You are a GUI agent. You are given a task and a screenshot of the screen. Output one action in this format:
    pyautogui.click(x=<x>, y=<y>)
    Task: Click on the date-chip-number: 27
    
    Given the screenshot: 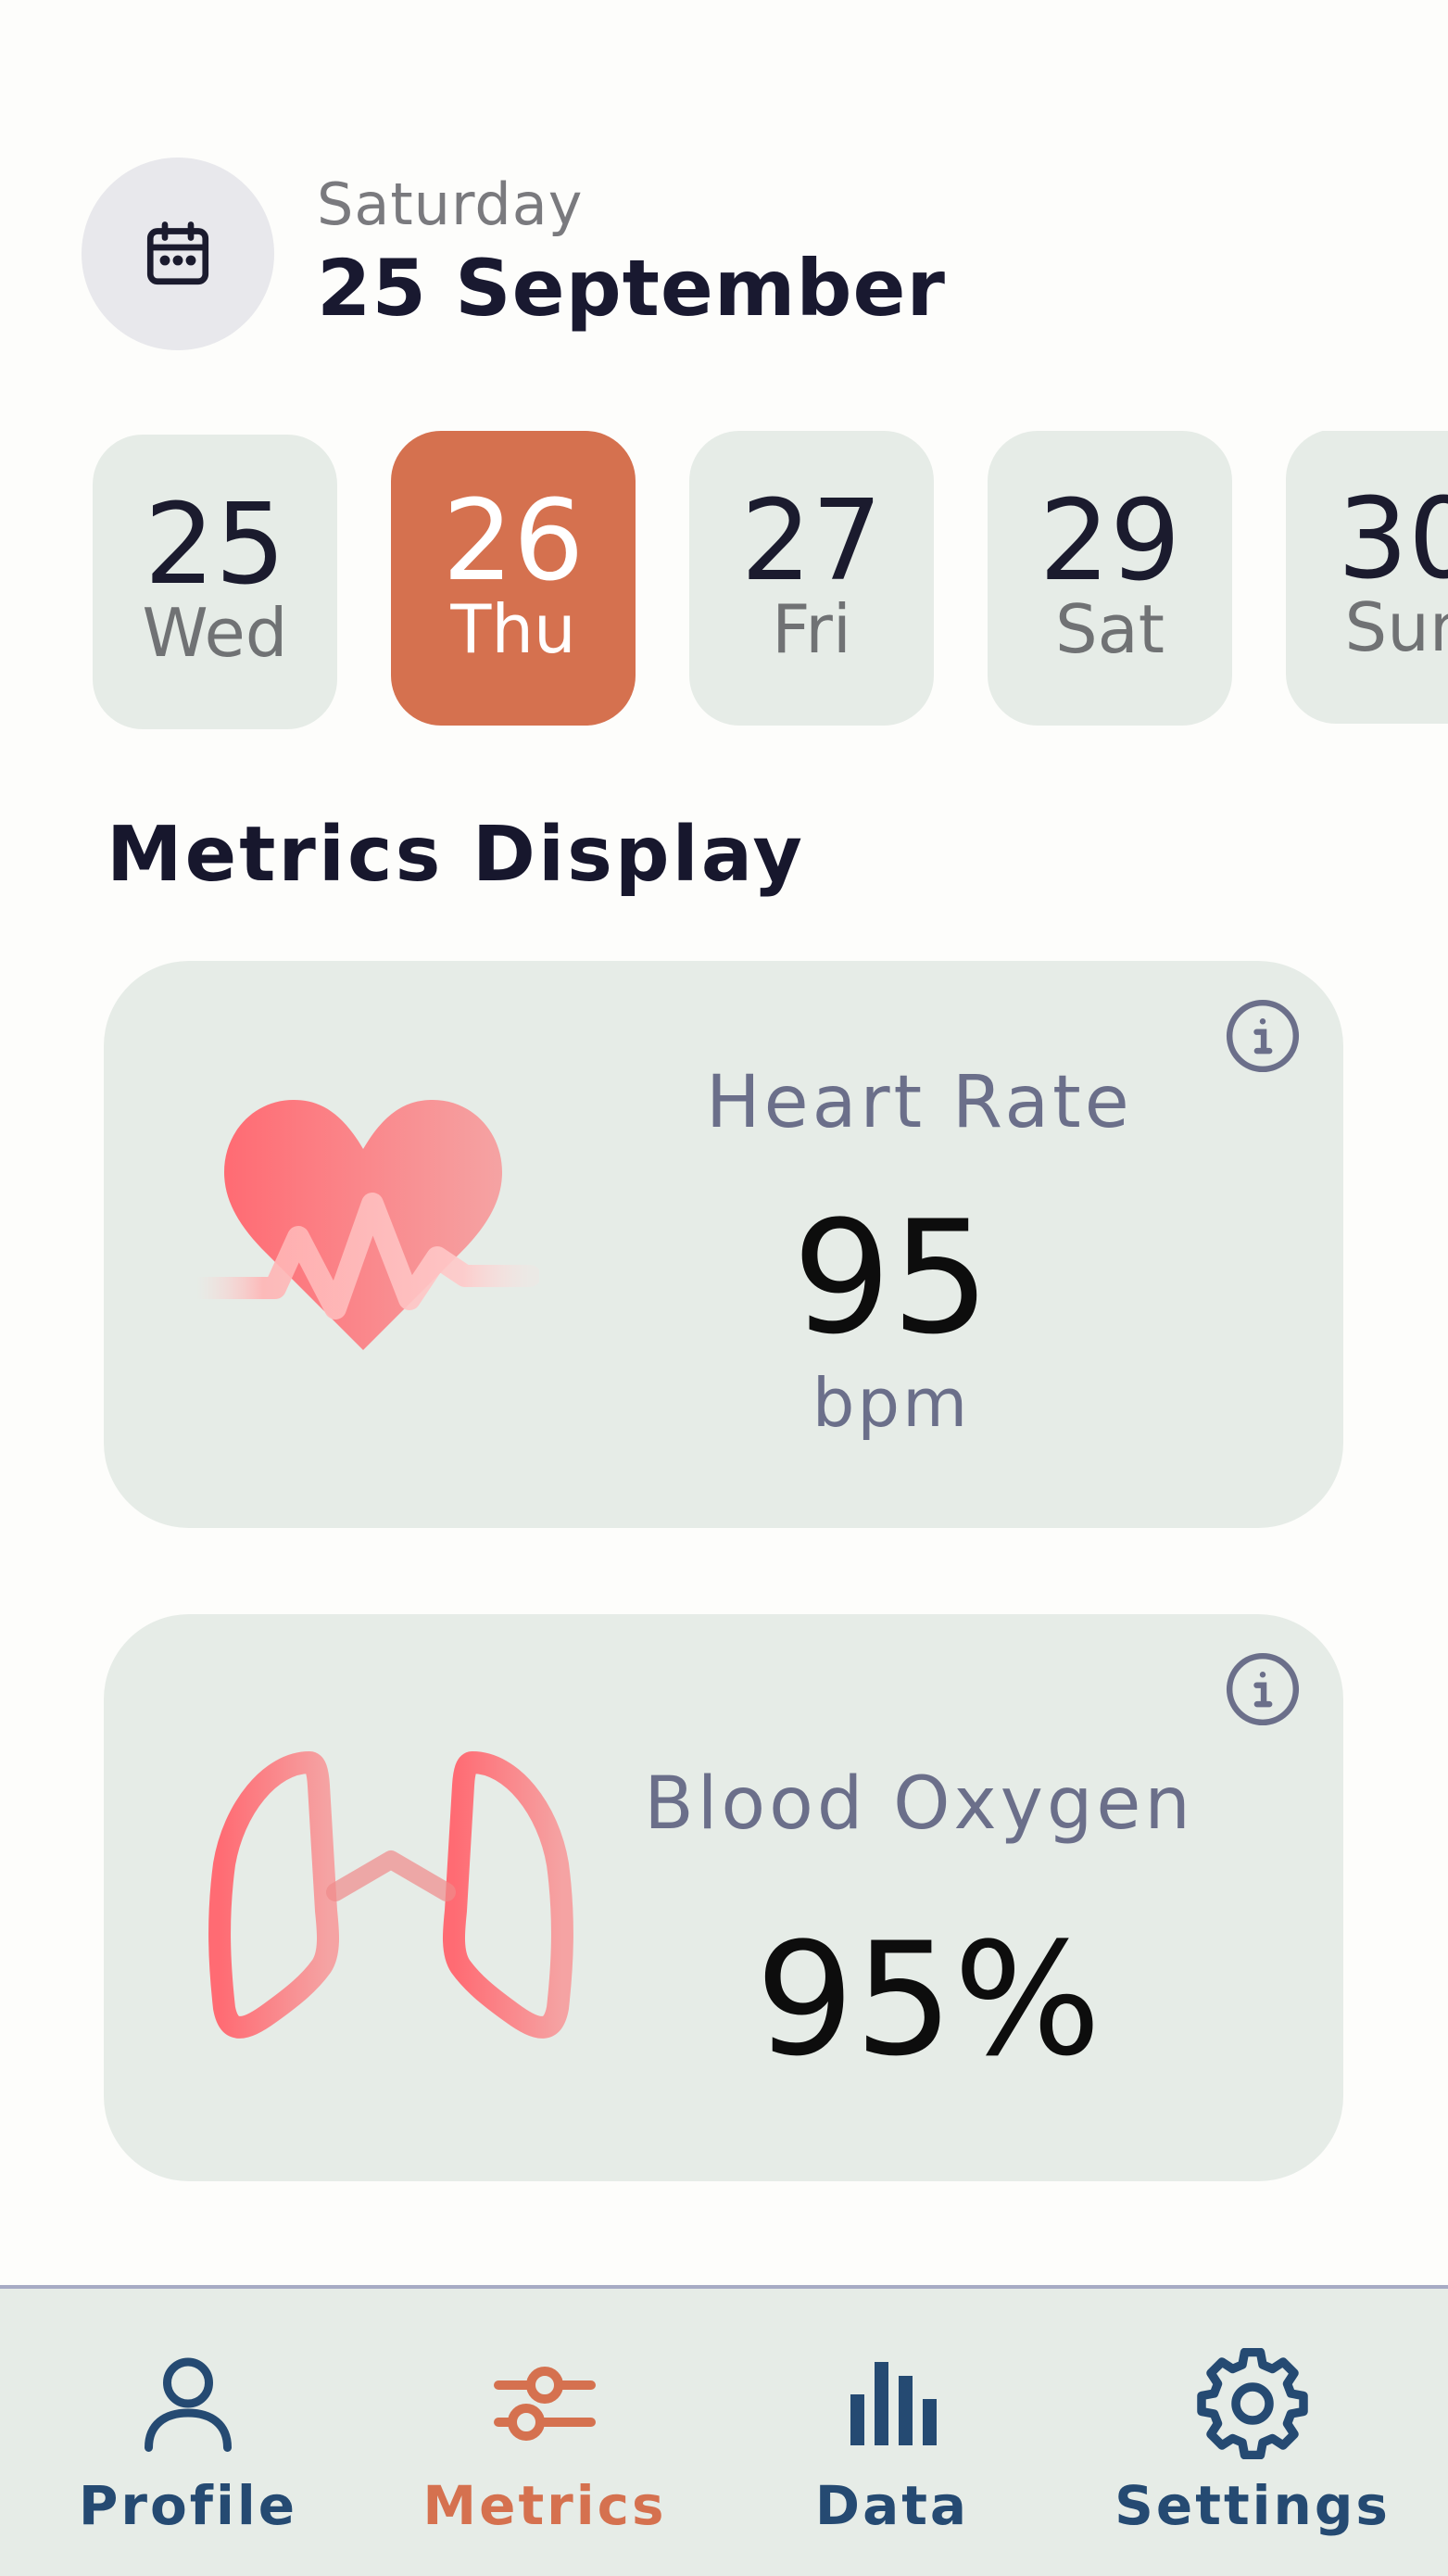 What is the action you would take?
    pyautogui.click(x=811, y=541)
    